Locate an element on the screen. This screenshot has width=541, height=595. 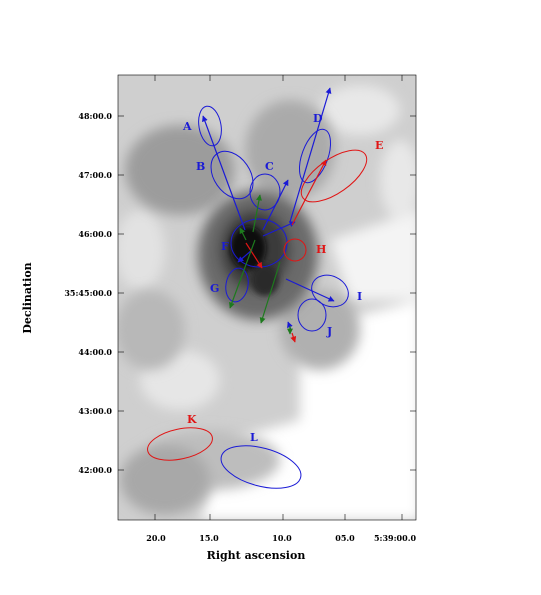
y-tick-label: 35:45:00.0 is located at coordinates (88, 293).